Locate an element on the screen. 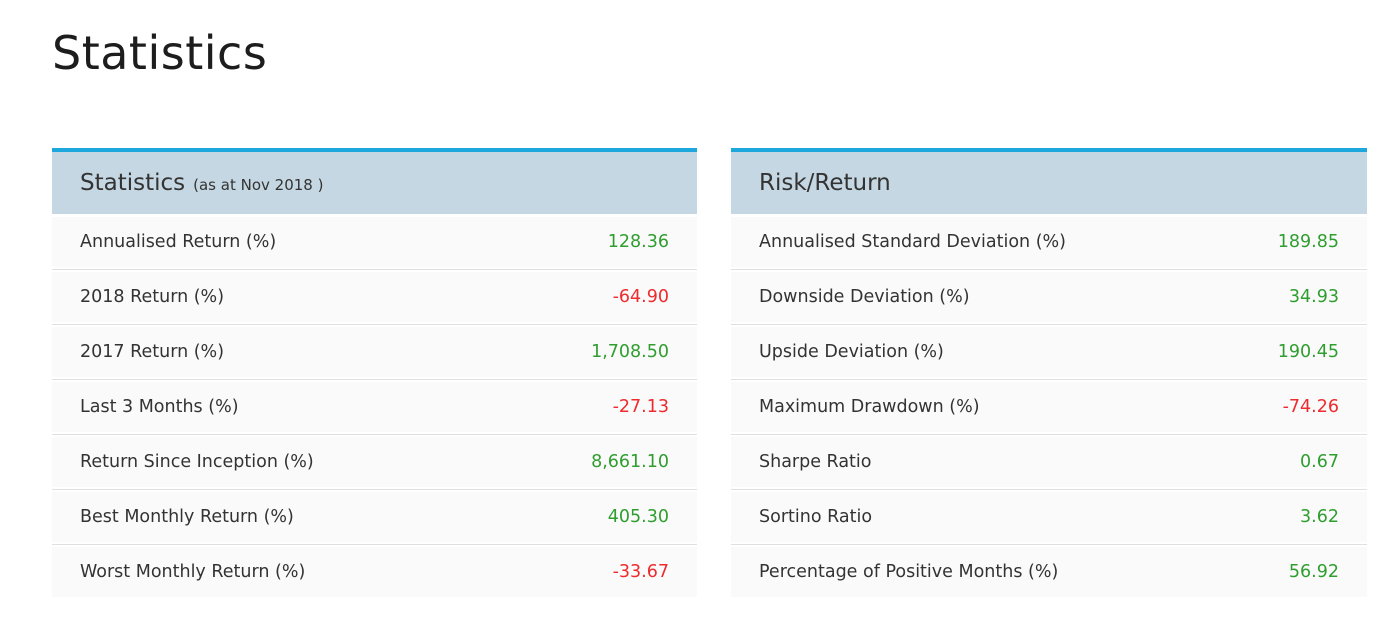  statistics-table-header: Statistics (as at Nov 2018 ) is located at coordinates (374, 183).